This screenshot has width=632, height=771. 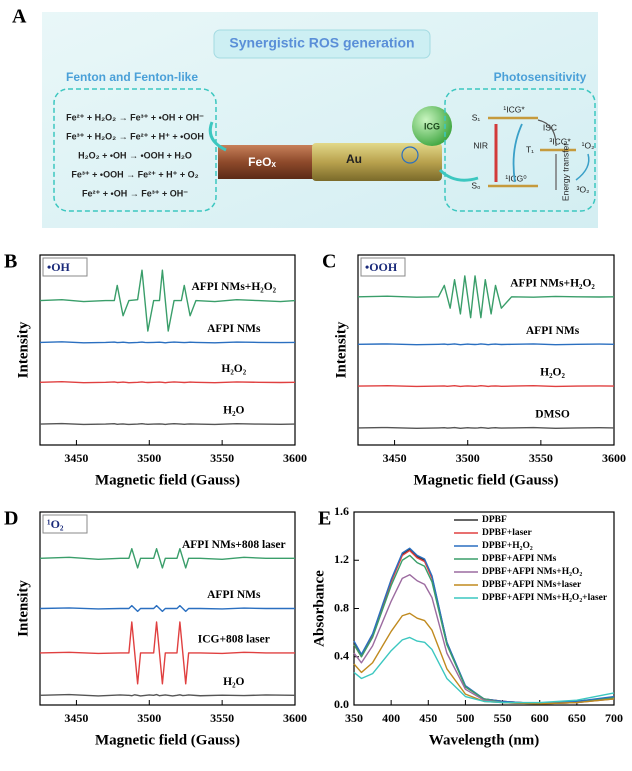 I want to click on tag: •OH, so click(x=59, y=267).